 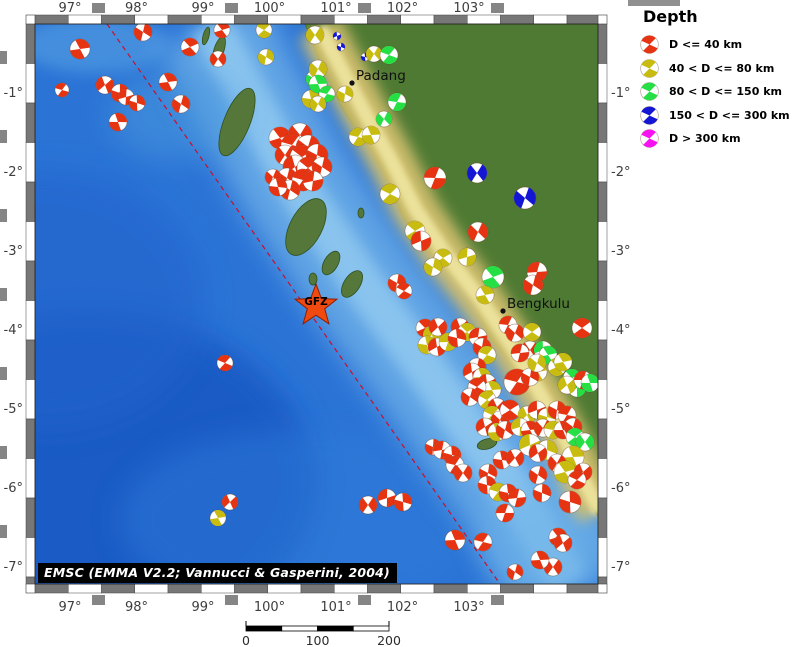 I want to click on city-marker, so click(x=352, y=83).